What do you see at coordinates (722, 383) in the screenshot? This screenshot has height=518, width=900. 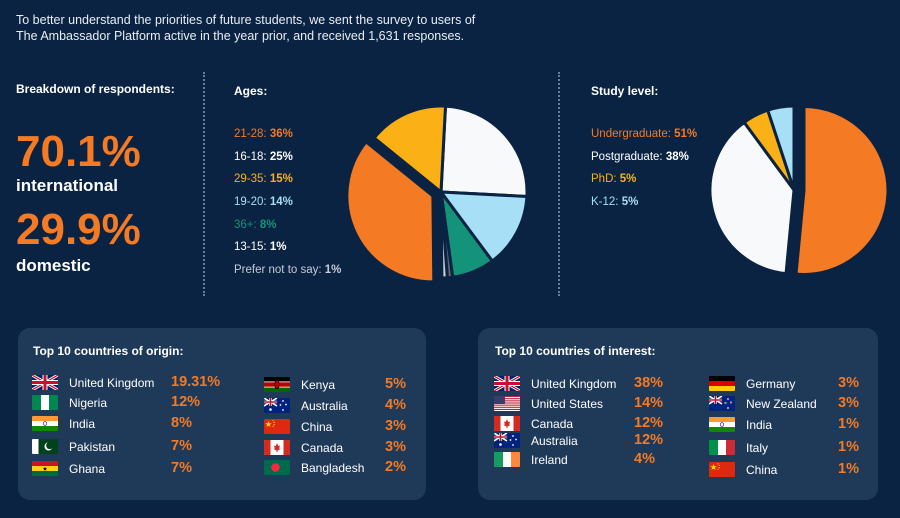 I see `germany-flag-icon` at bounding box center [722, 383].